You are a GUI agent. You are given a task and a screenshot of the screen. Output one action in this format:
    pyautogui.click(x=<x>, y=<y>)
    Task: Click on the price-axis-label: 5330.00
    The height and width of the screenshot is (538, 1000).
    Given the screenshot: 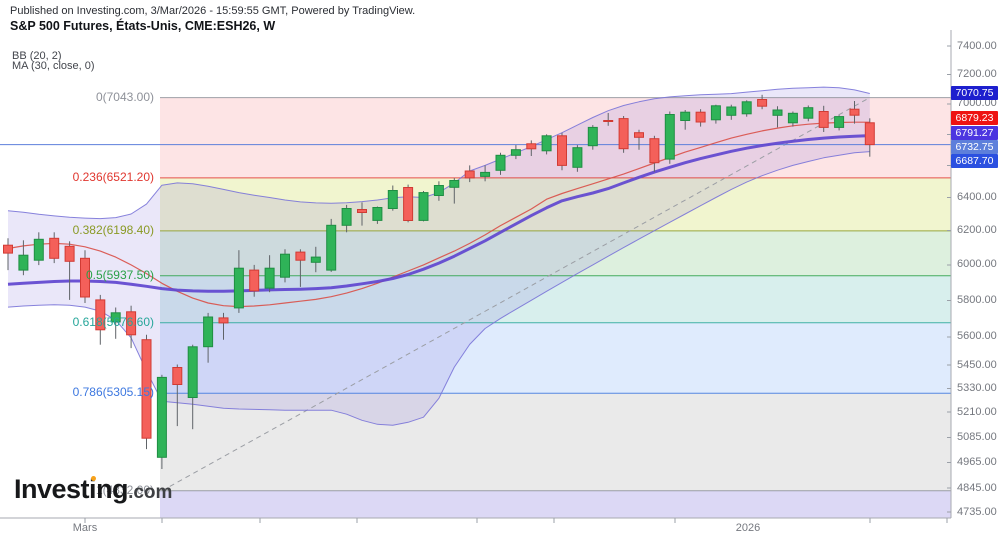 What is the action you would take?
    pyautogui.click(x=977, y=388)
    